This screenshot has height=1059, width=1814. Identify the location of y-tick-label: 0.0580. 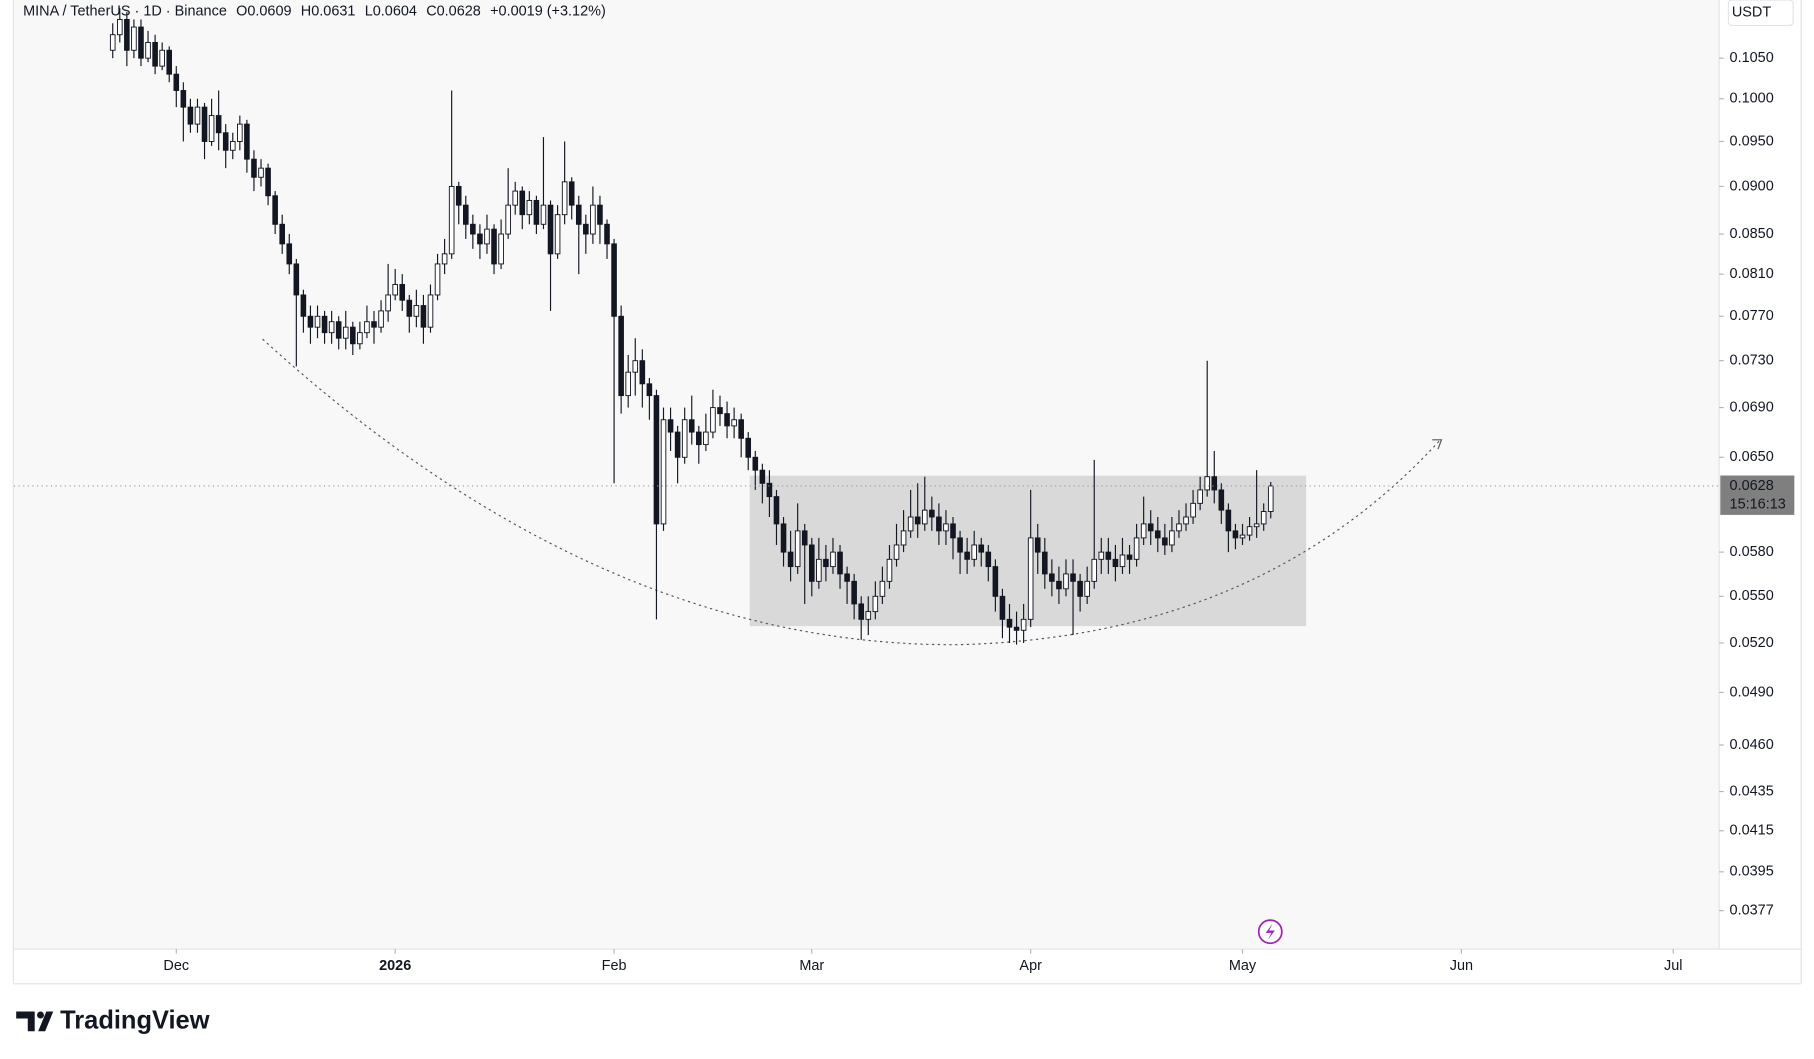
(1752, 552).